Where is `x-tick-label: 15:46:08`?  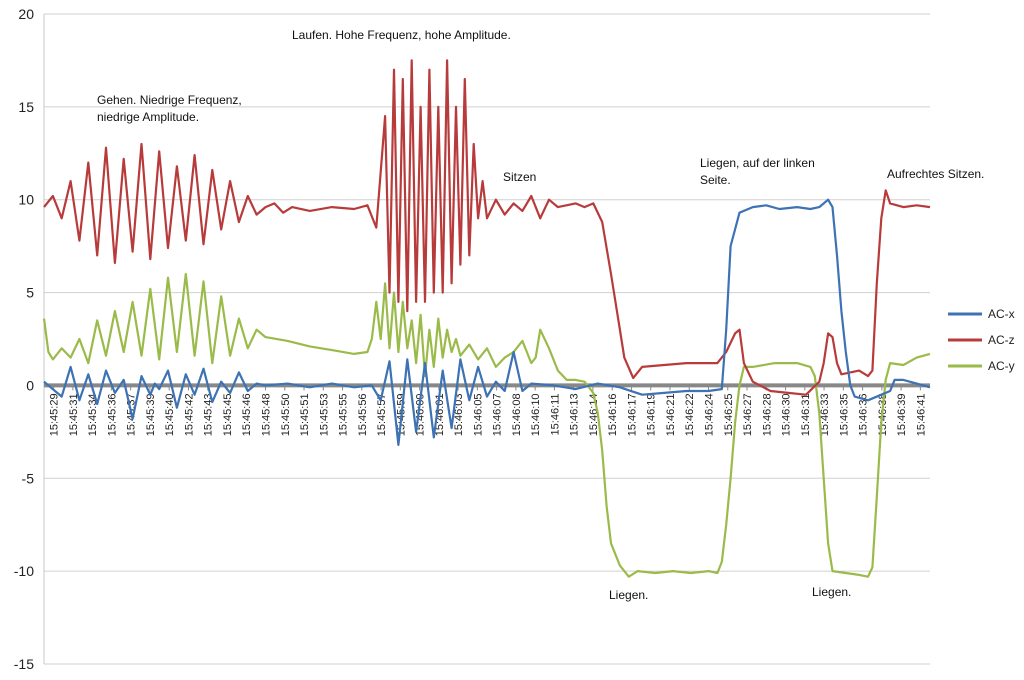
x-tick-label: 15:46:08 is located at coordinates (517, 414).